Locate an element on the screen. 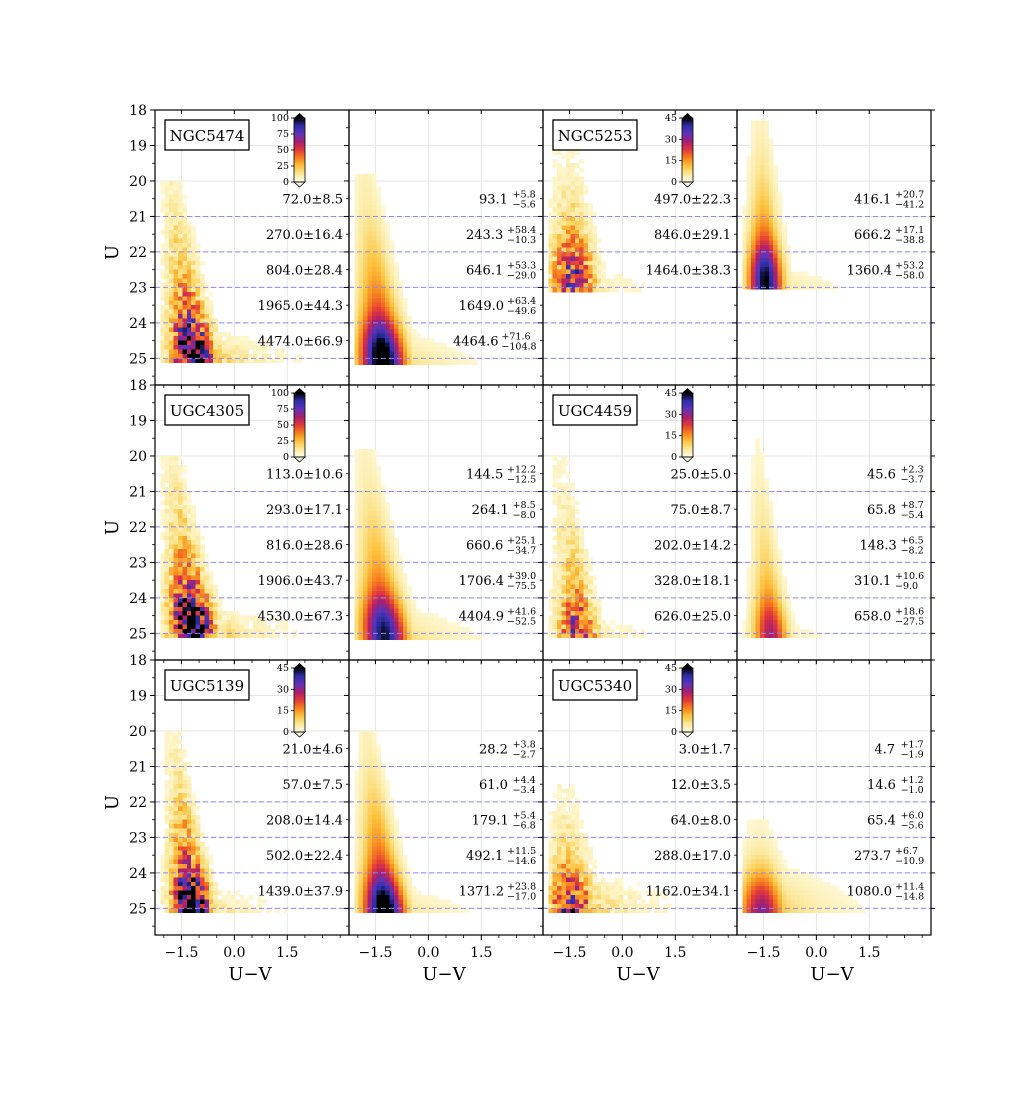 Image resolution: width=1035 pixels, height=1101 pixels. lower-error: −34.7 is located at coordinates (521, 551).